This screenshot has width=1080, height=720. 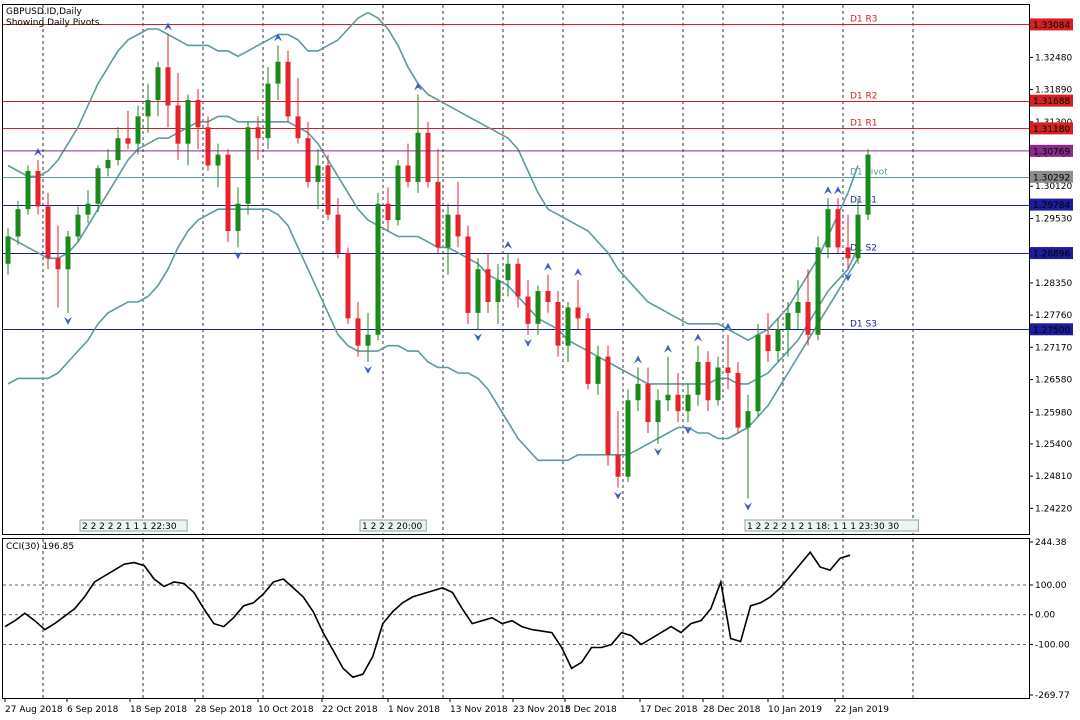 I want to click on price-tick-label: 1.29530, so click(x=1053, y=219).